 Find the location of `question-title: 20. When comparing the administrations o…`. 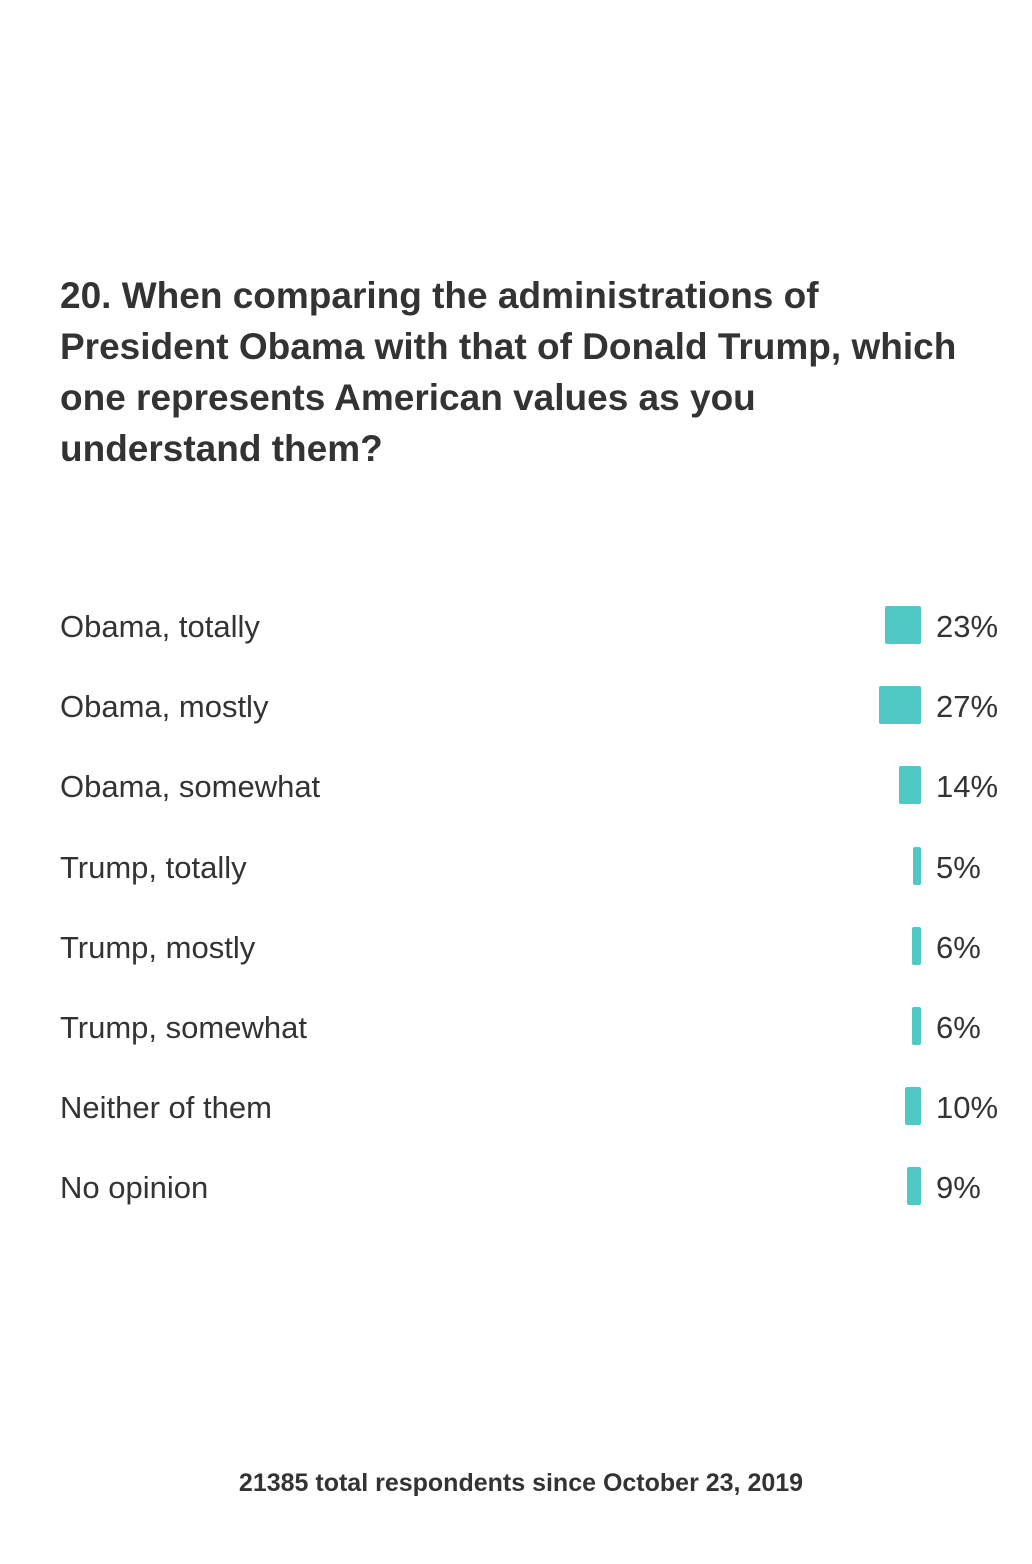

question-title: 20. When comparing the administrations o… is located at coordinates (508, 372).